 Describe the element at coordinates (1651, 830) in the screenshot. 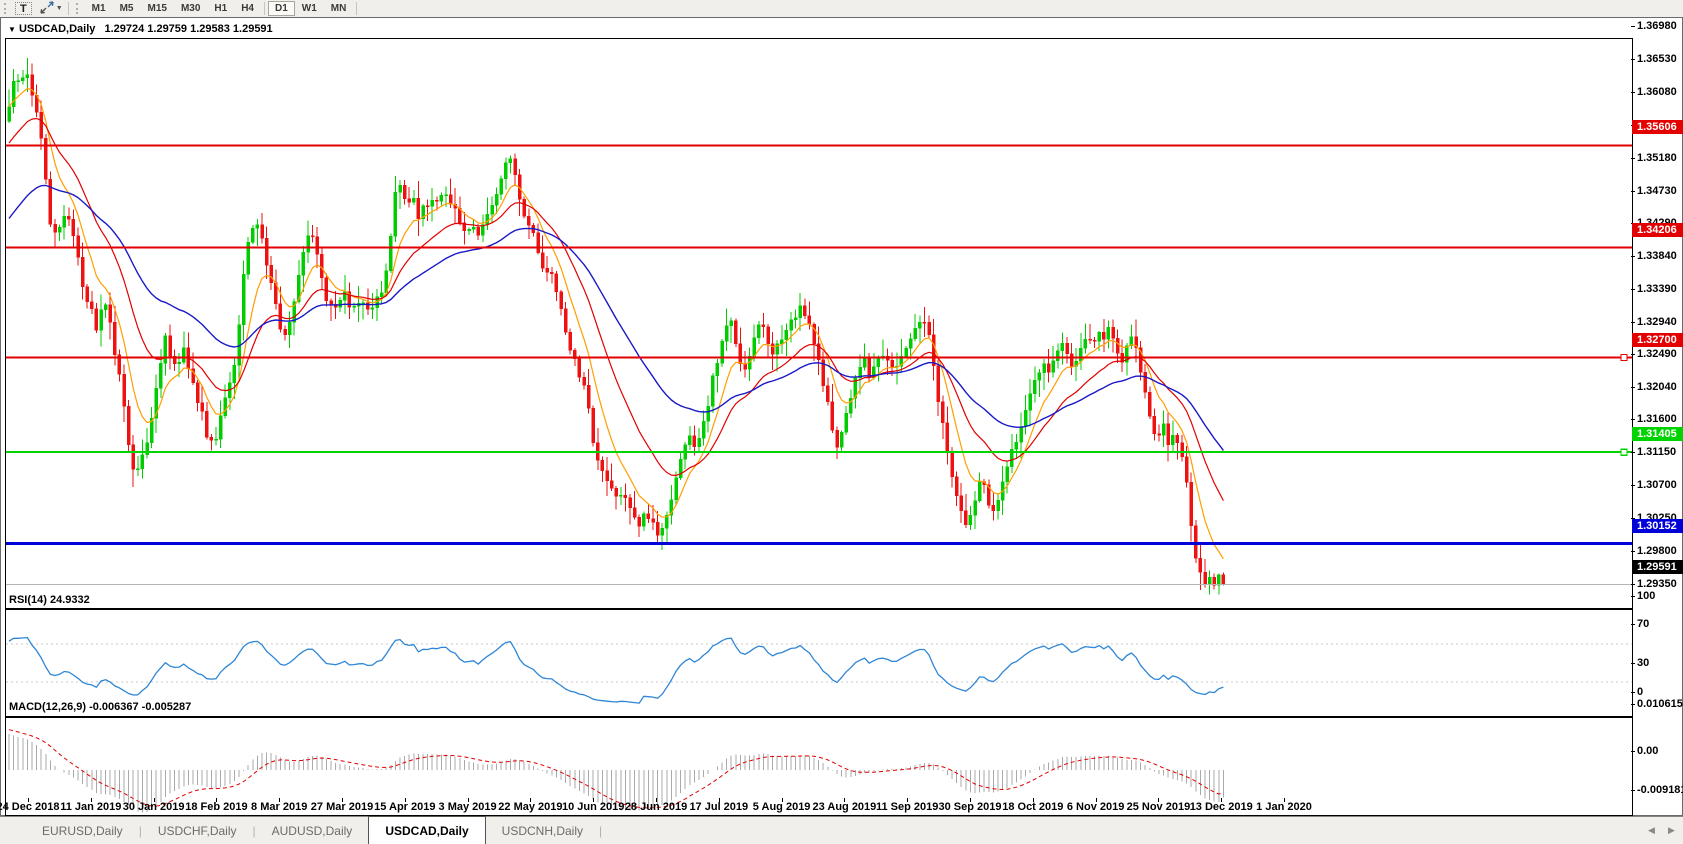

I see `tab-scroll-left-button: ◀` at that location.